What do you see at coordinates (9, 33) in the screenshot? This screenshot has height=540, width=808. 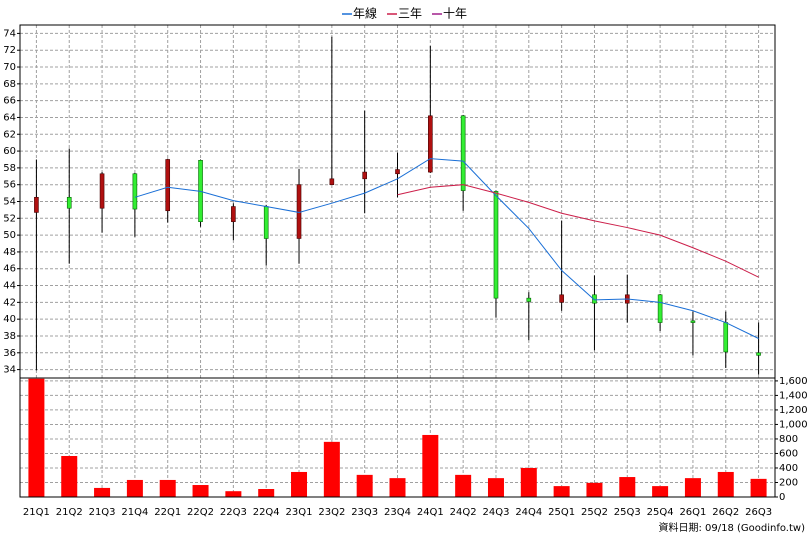 I see `y-tick-label: 74` at bounding box center [9, 33].